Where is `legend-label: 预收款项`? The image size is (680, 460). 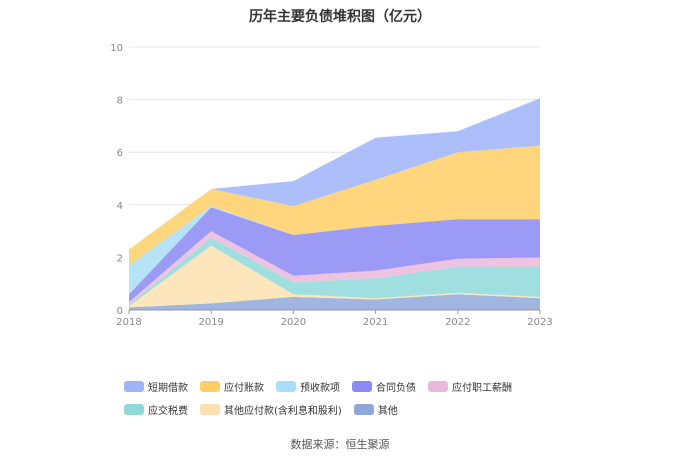
legend-label: 预收款项 is located at coordinates (320, 388).